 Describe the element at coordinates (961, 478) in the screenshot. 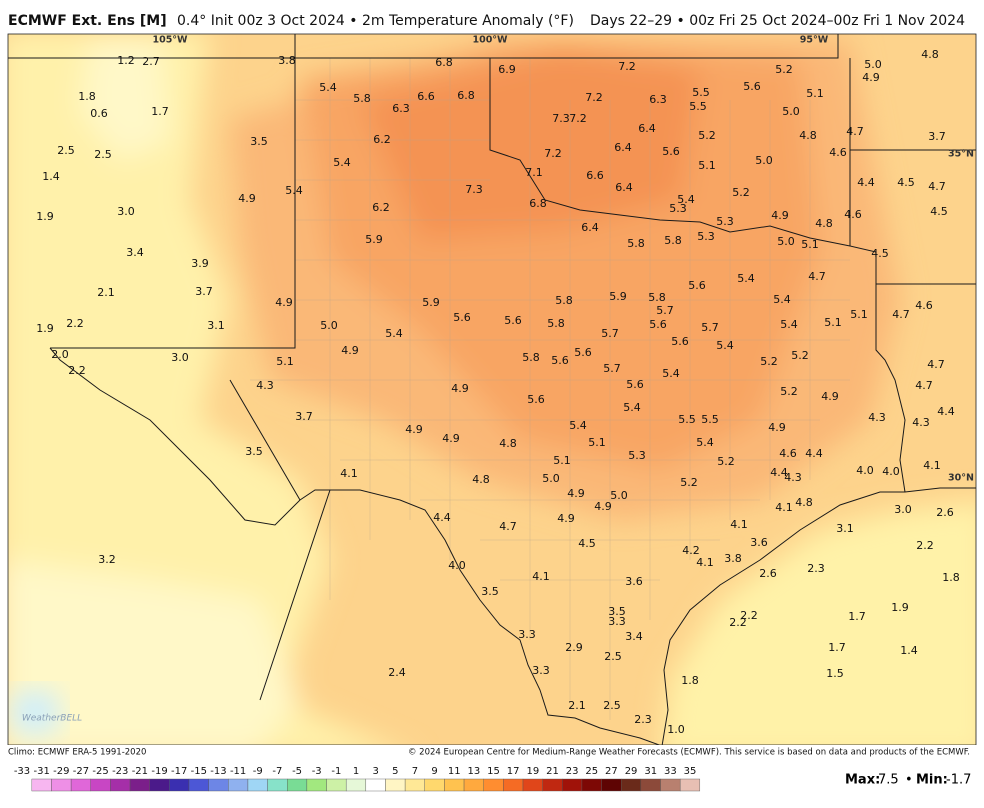

I see `lat-label: 30°N` at that location.